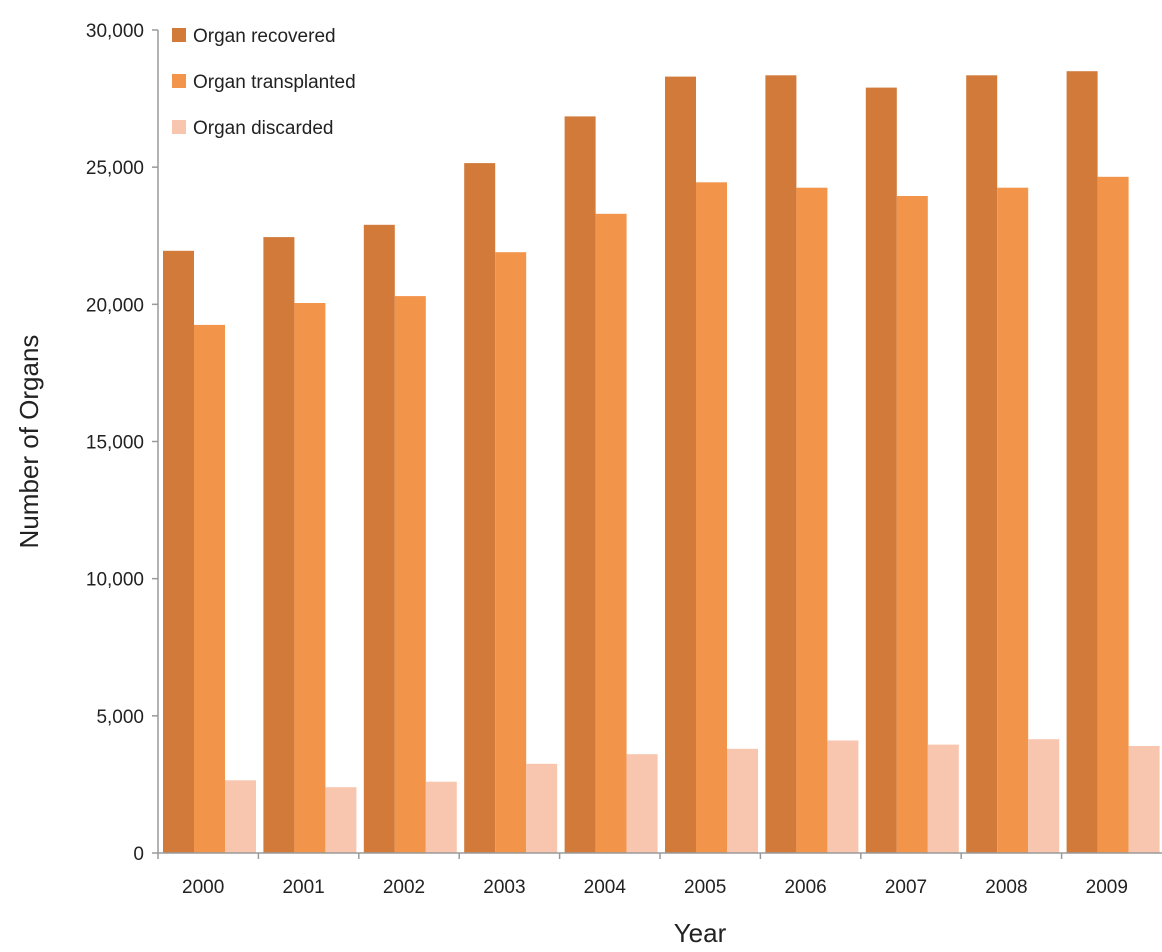 The image size is (1162, 952). What do you see at coordinates (642, 803) in the screenshot?
I see `bar-organ-discarded-2004` at bounding box center [642, 803].